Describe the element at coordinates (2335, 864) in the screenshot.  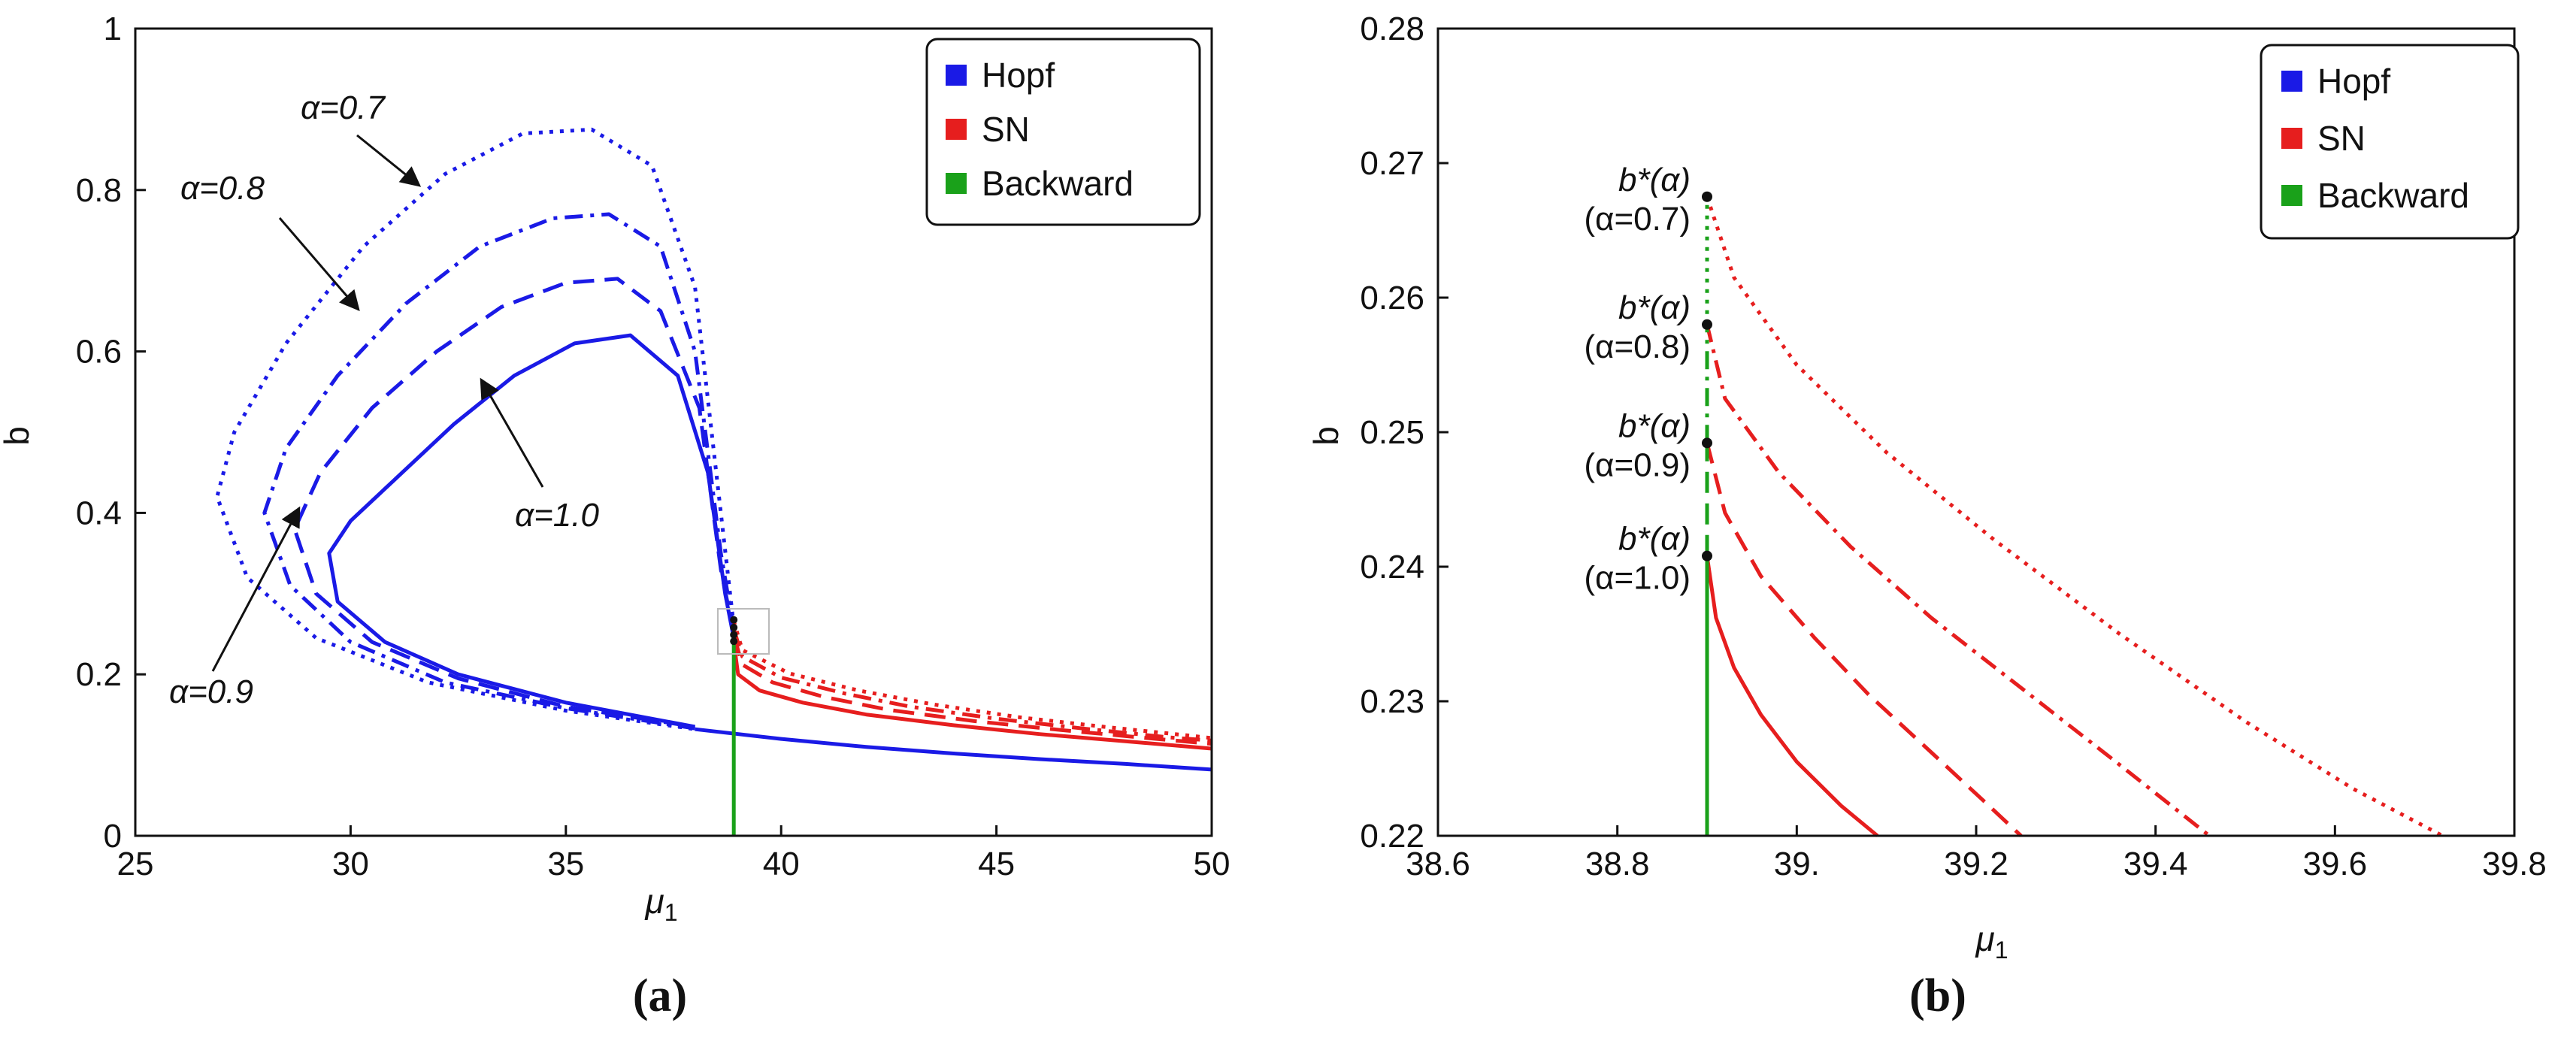
I see `x-tick-label: 39.6` at that location.